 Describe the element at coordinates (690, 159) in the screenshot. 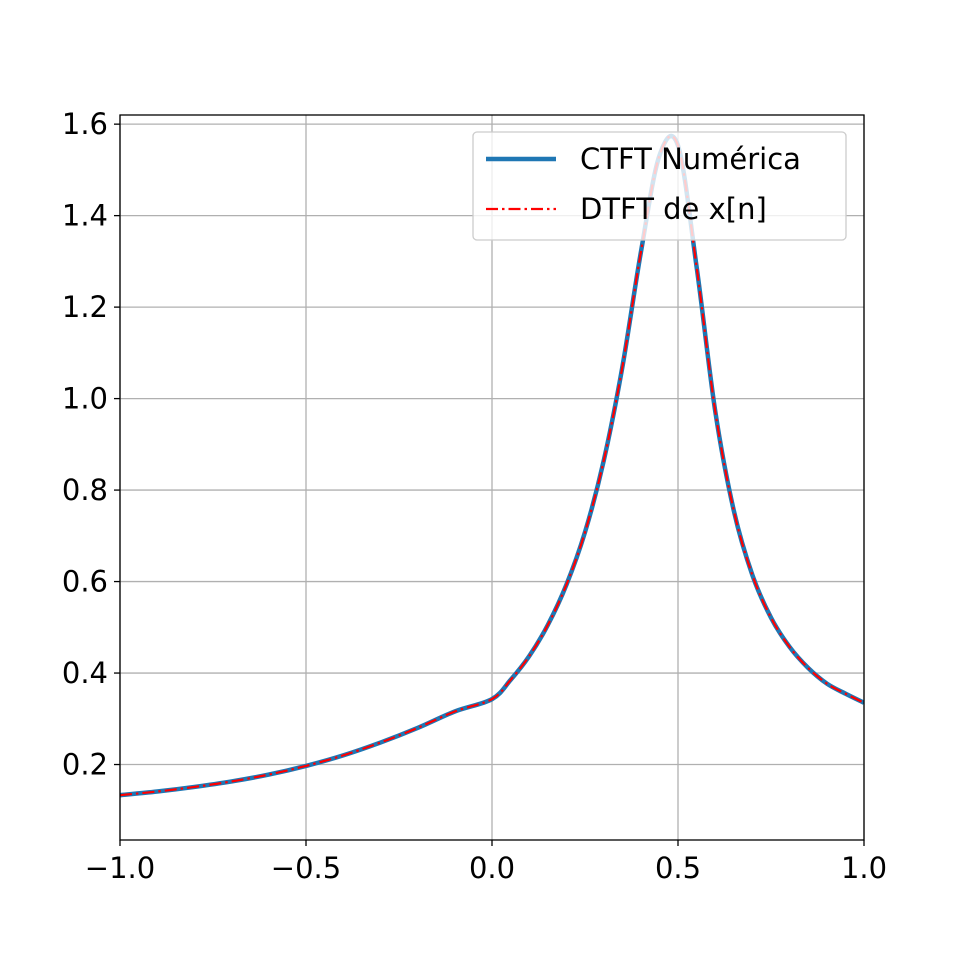

I see `legend-label-ctft: CTFT Numérica` at that location.